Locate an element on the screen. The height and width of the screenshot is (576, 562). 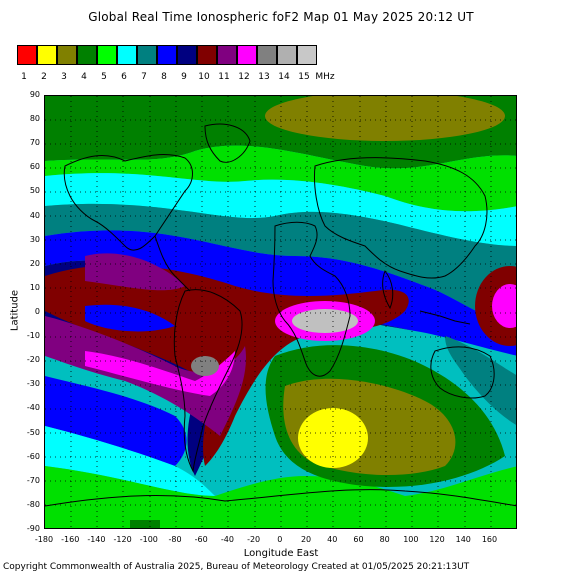
x-axis-label: Longitude East is located at coordinates (281, 553).